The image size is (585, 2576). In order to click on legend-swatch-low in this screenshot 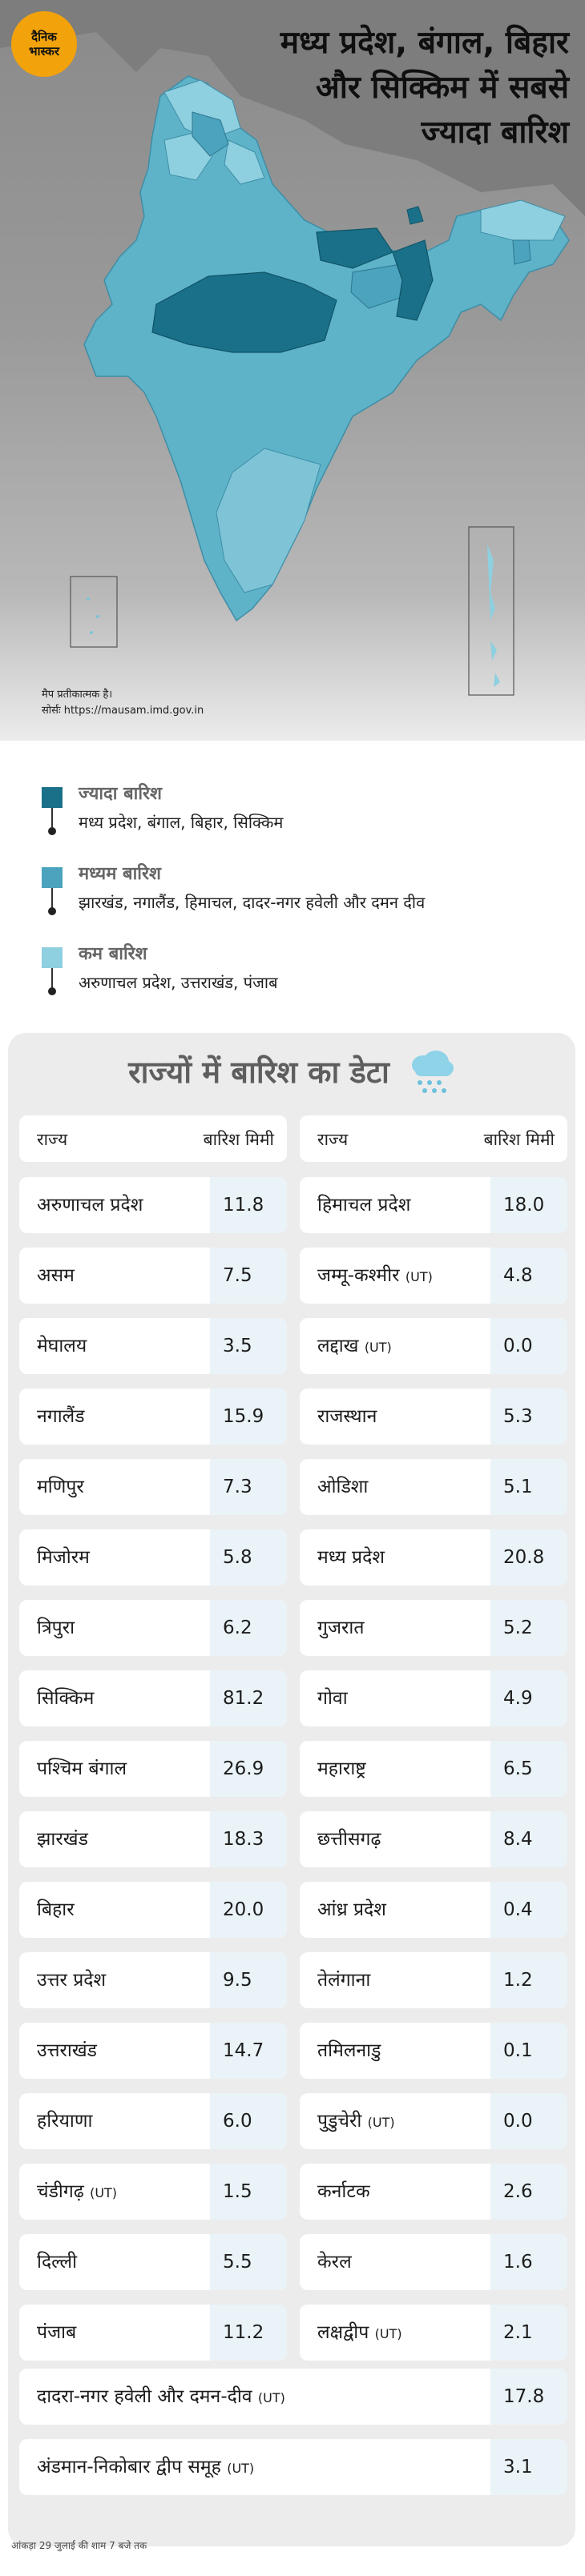, I will do `click(52, 957)`.